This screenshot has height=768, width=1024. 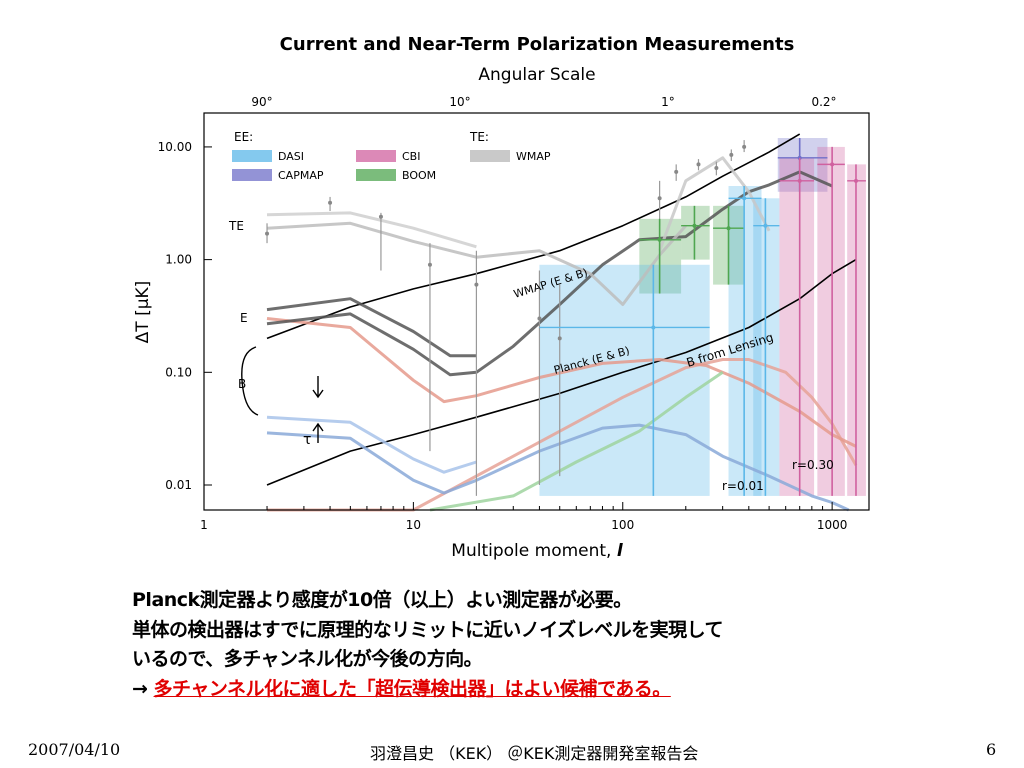 I want to click on legend-label-boom: BOOM, so click(x=419, y=175).